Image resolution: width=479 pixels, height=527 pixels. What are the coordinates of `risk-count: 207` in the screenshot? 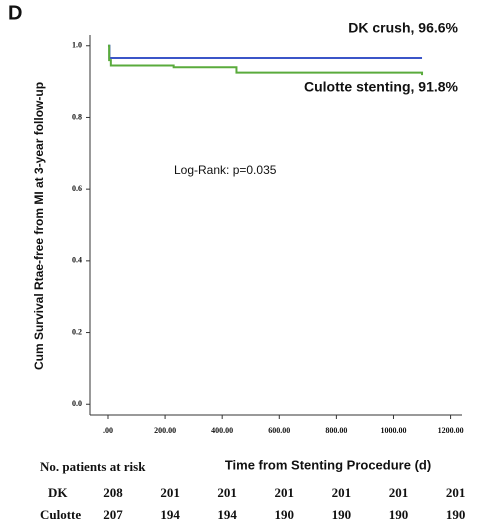 It's located at (113, 514).